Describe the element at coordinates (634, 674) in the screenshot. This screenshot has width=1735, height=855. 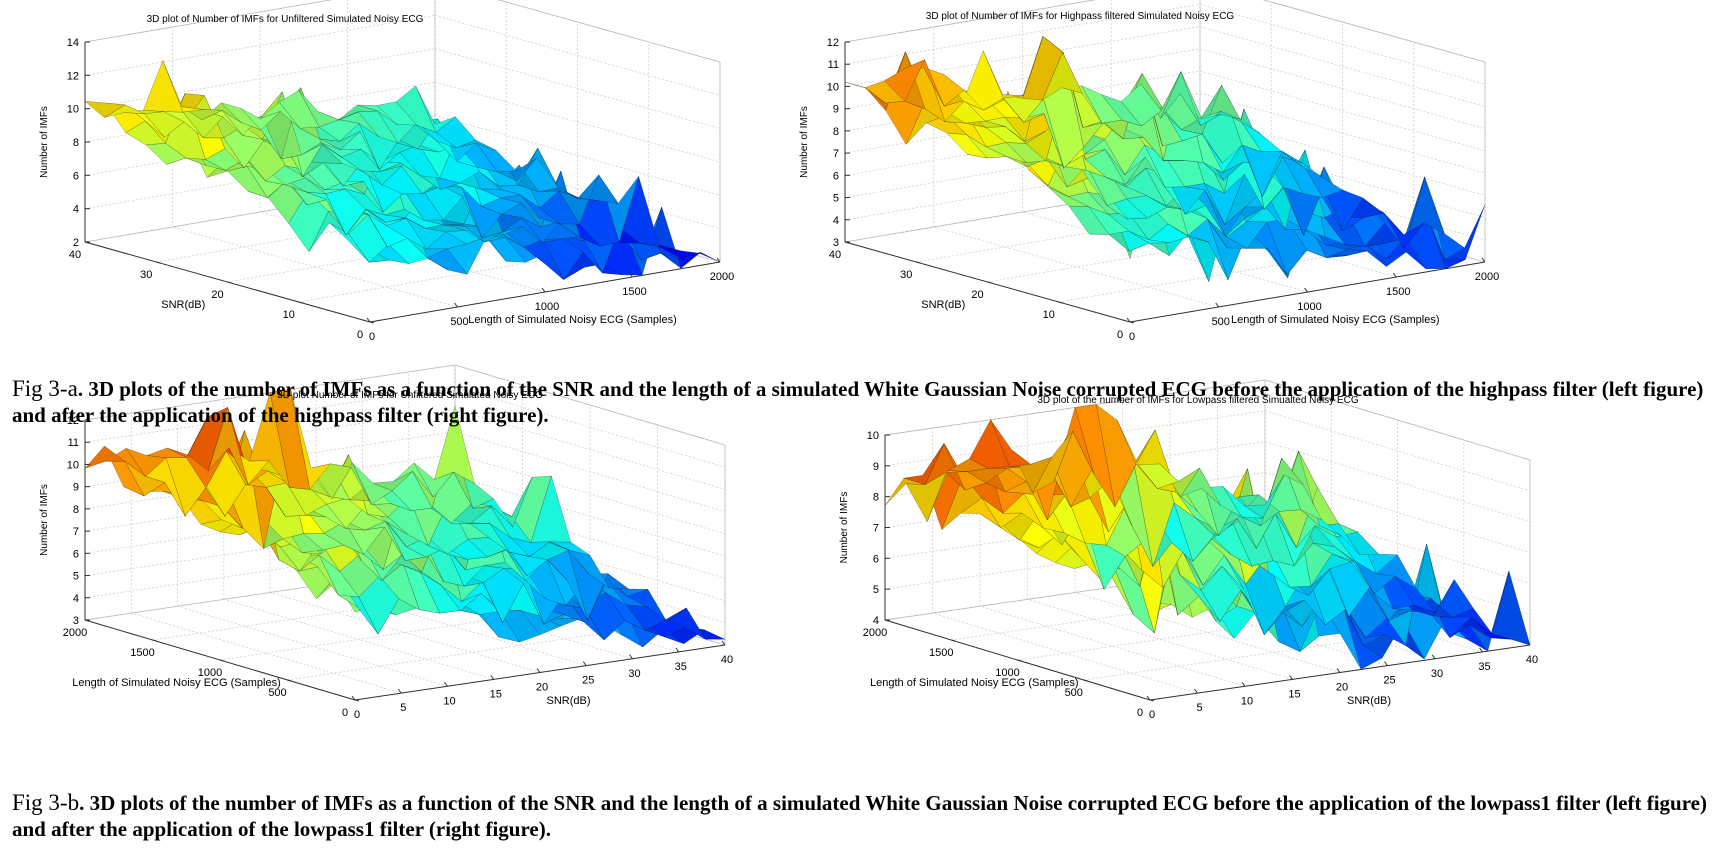
I see `axis2-tick-label: 30` at that location.